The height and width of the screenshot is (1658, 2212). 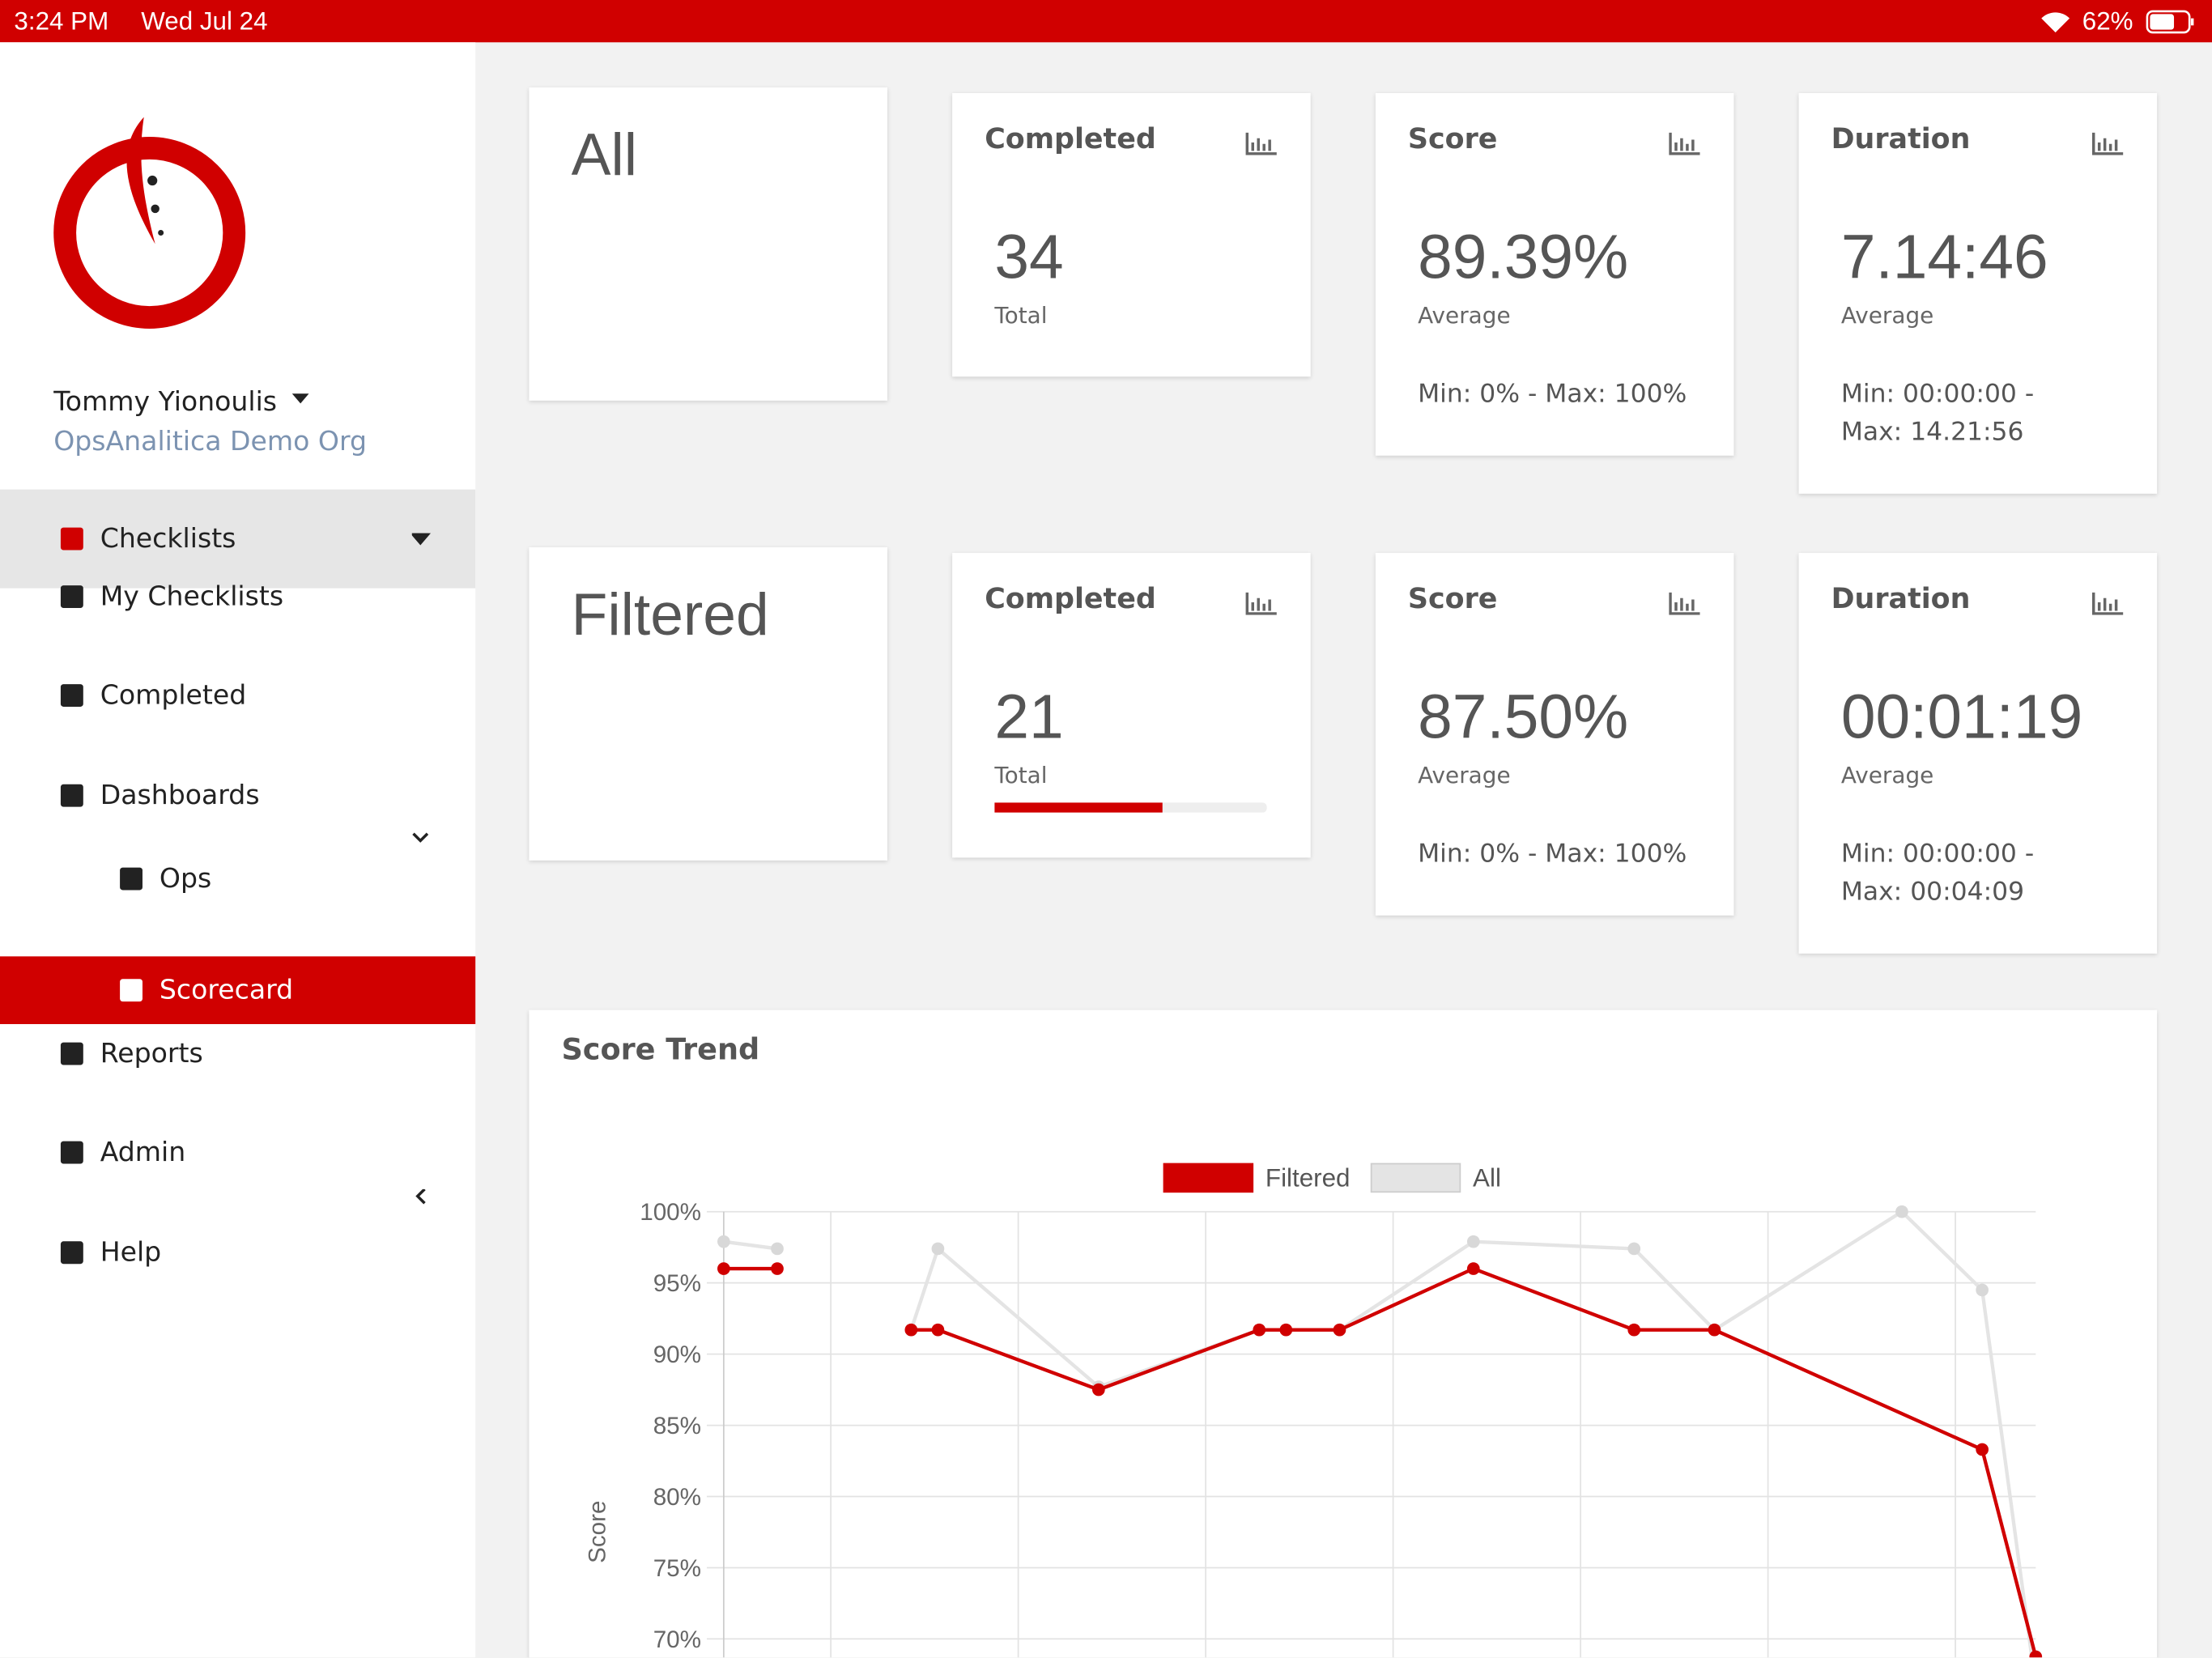 What do you see at coordinates (1308, 1177) in the screenshot?
I see `legend-label: Filtered` at bounding box center [1308, 1177].